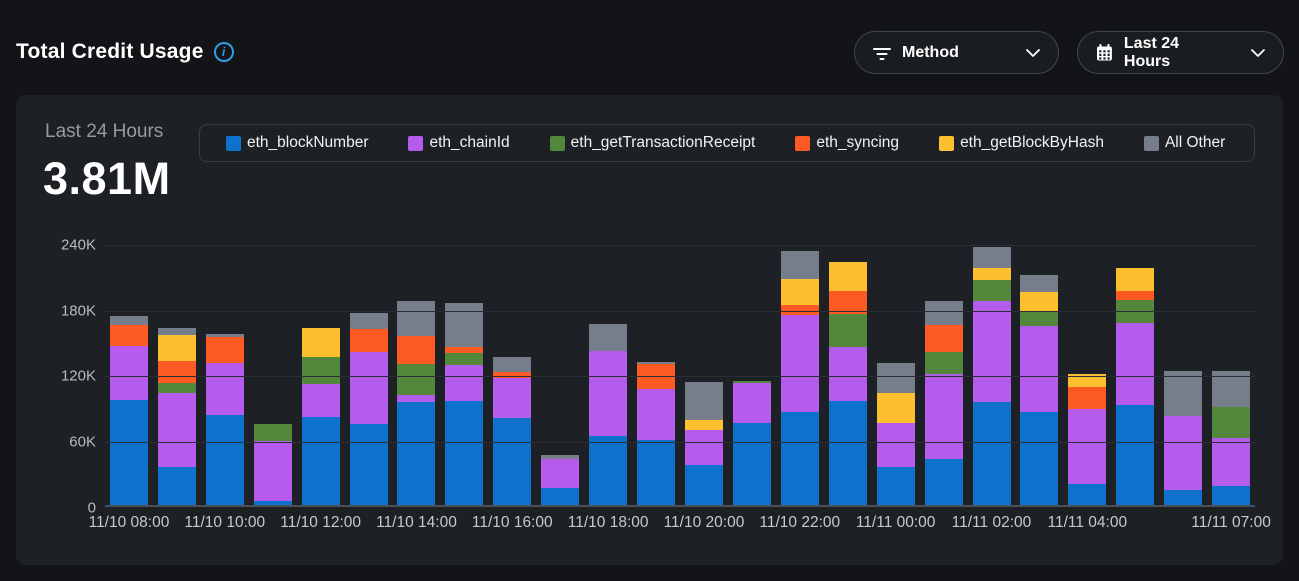 The width and height of the screenshot is (1299, 581). What do you see at coordinates (1021, 143) in the screenshot?
I see `legend-item: eth_getBlockByHash` at bounding box center [1021, 143].